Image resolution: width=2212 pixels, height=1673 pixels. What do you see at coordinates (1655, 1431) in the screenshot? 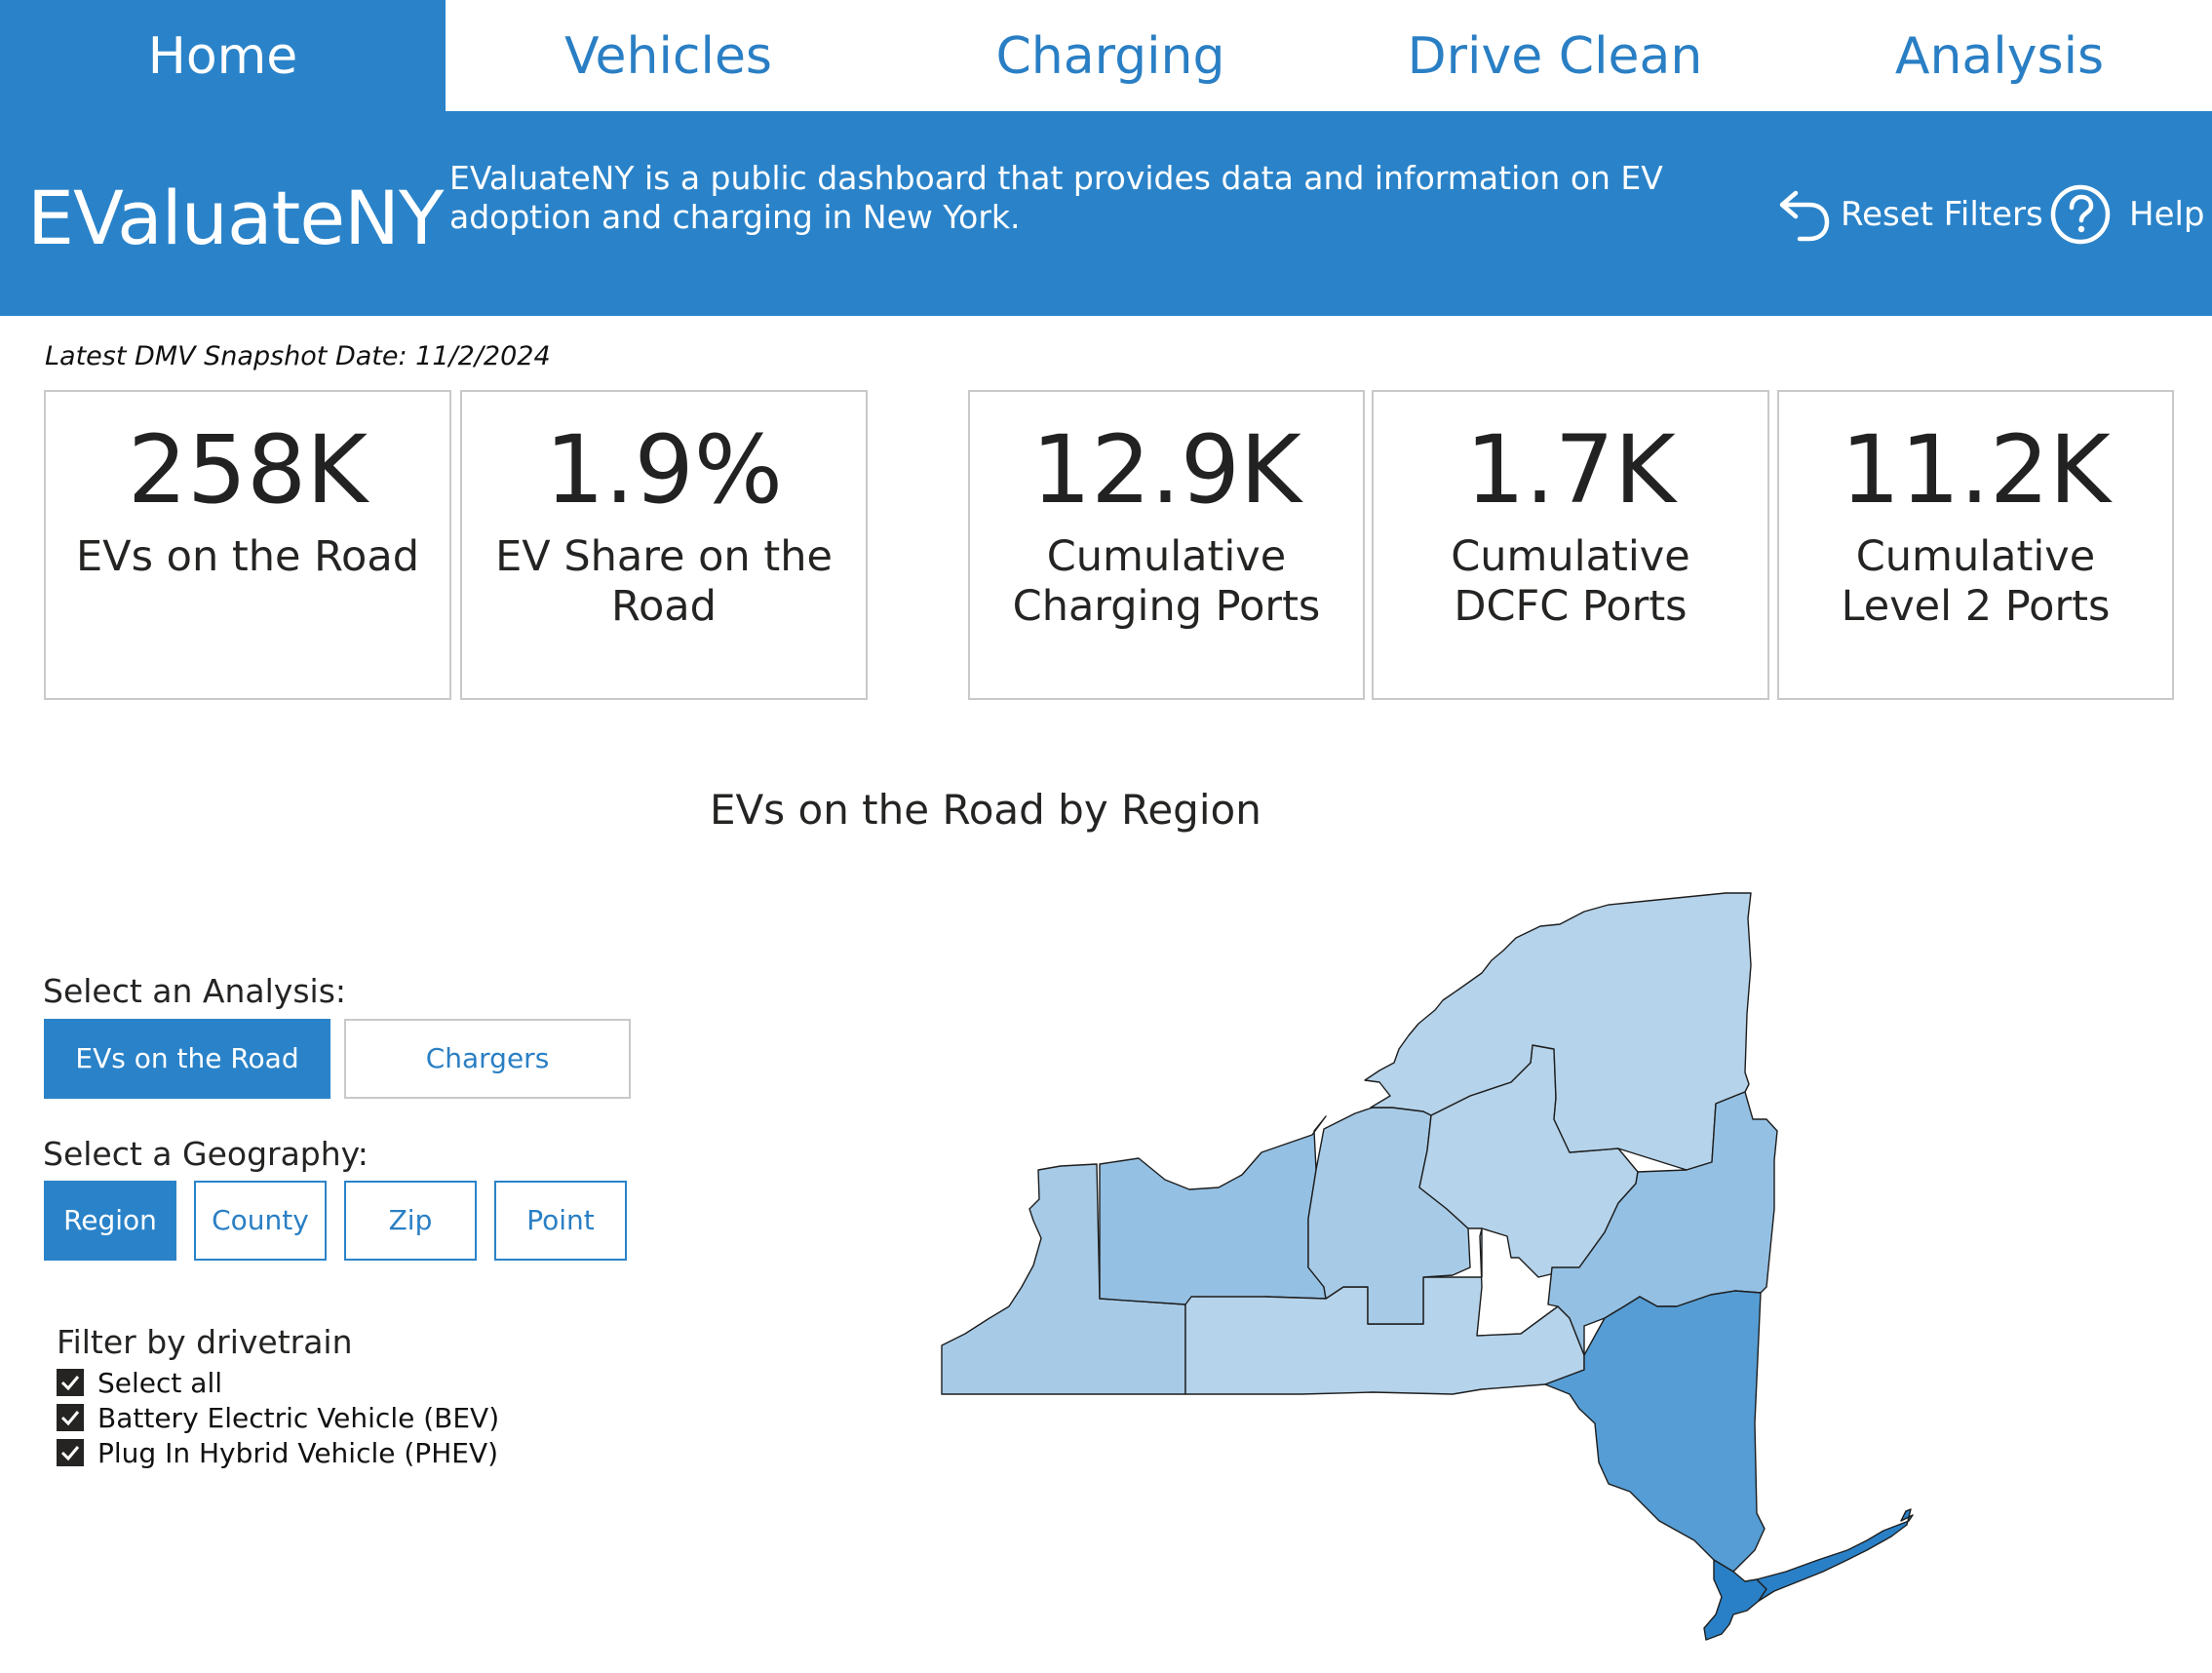
I see `region-mid-hudson` at bounding box center [1655, 1431].